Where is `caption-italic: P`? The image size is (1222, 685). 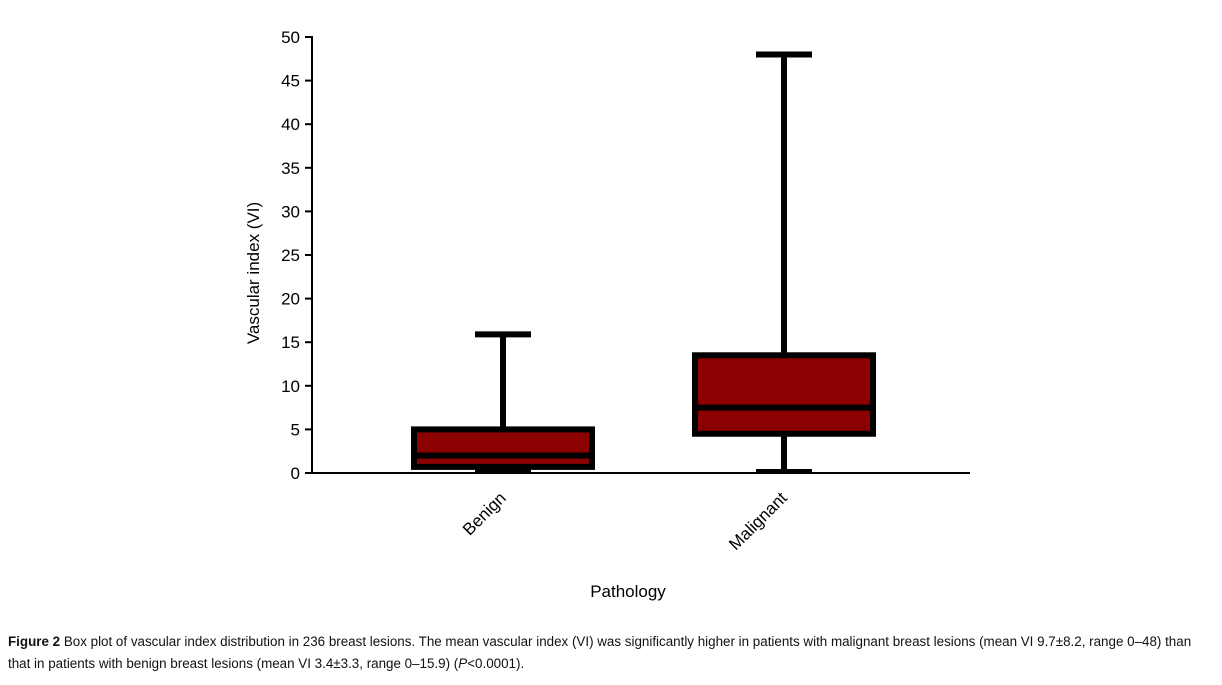 caption-italic: P is located at coordinates (463, 663).